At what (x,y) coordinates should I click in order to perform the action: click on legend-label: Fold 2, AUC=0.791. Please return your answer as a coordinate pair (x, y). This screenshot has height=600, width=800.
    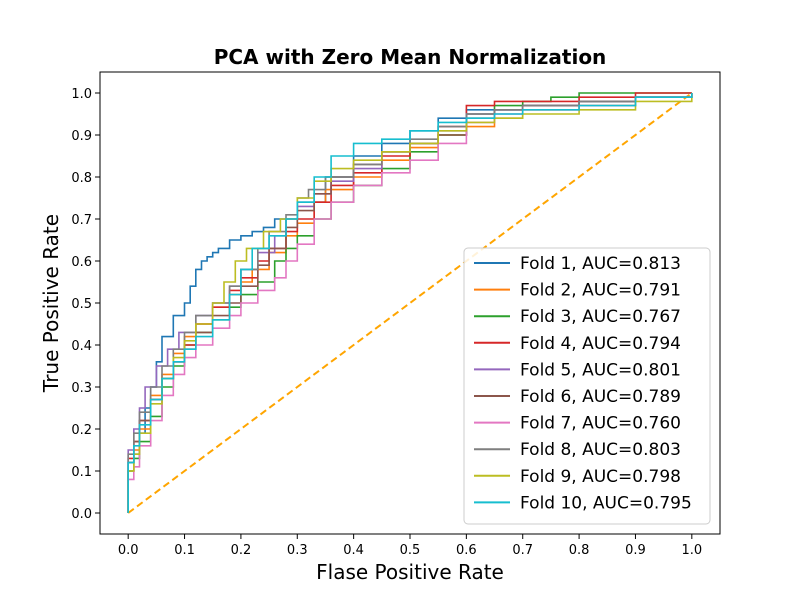
    Looking at the image, I should click on (600, 291).